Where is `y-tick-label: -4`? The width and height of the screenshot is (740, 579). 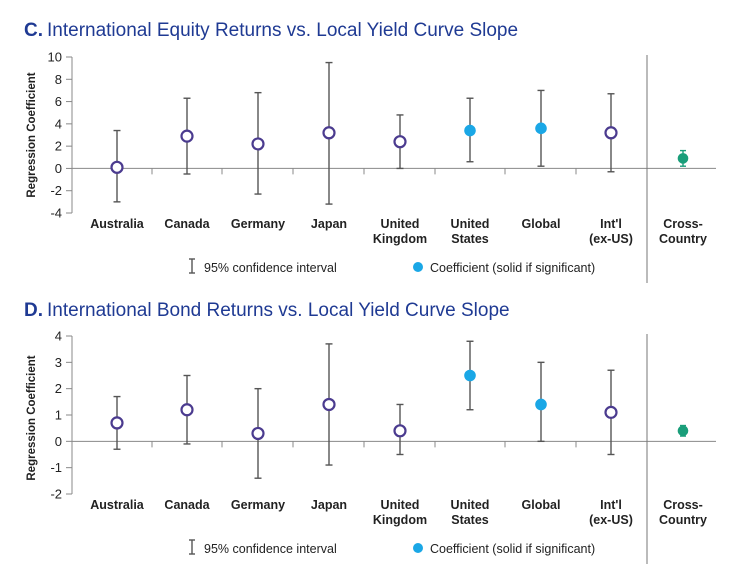
y-tick-label: -4 is located at coordinates (56, 213).